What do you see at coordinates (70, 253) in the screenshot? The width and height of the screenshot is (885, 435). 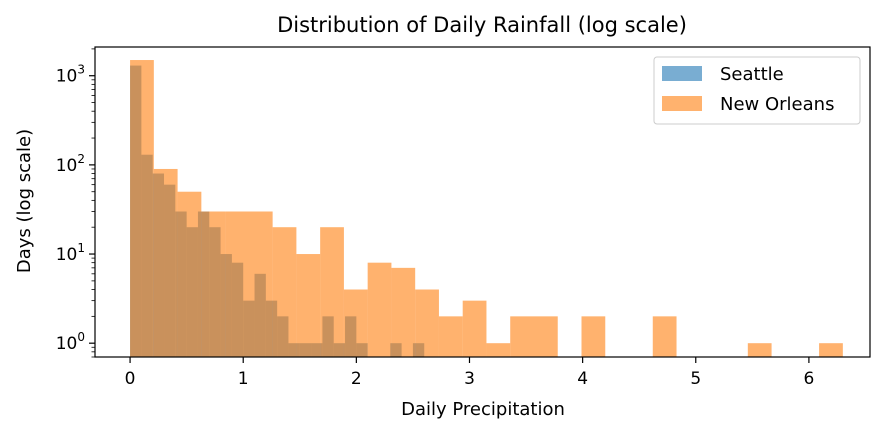 I see `y-tick-label: 10¹` at bounding box center [70, 253].